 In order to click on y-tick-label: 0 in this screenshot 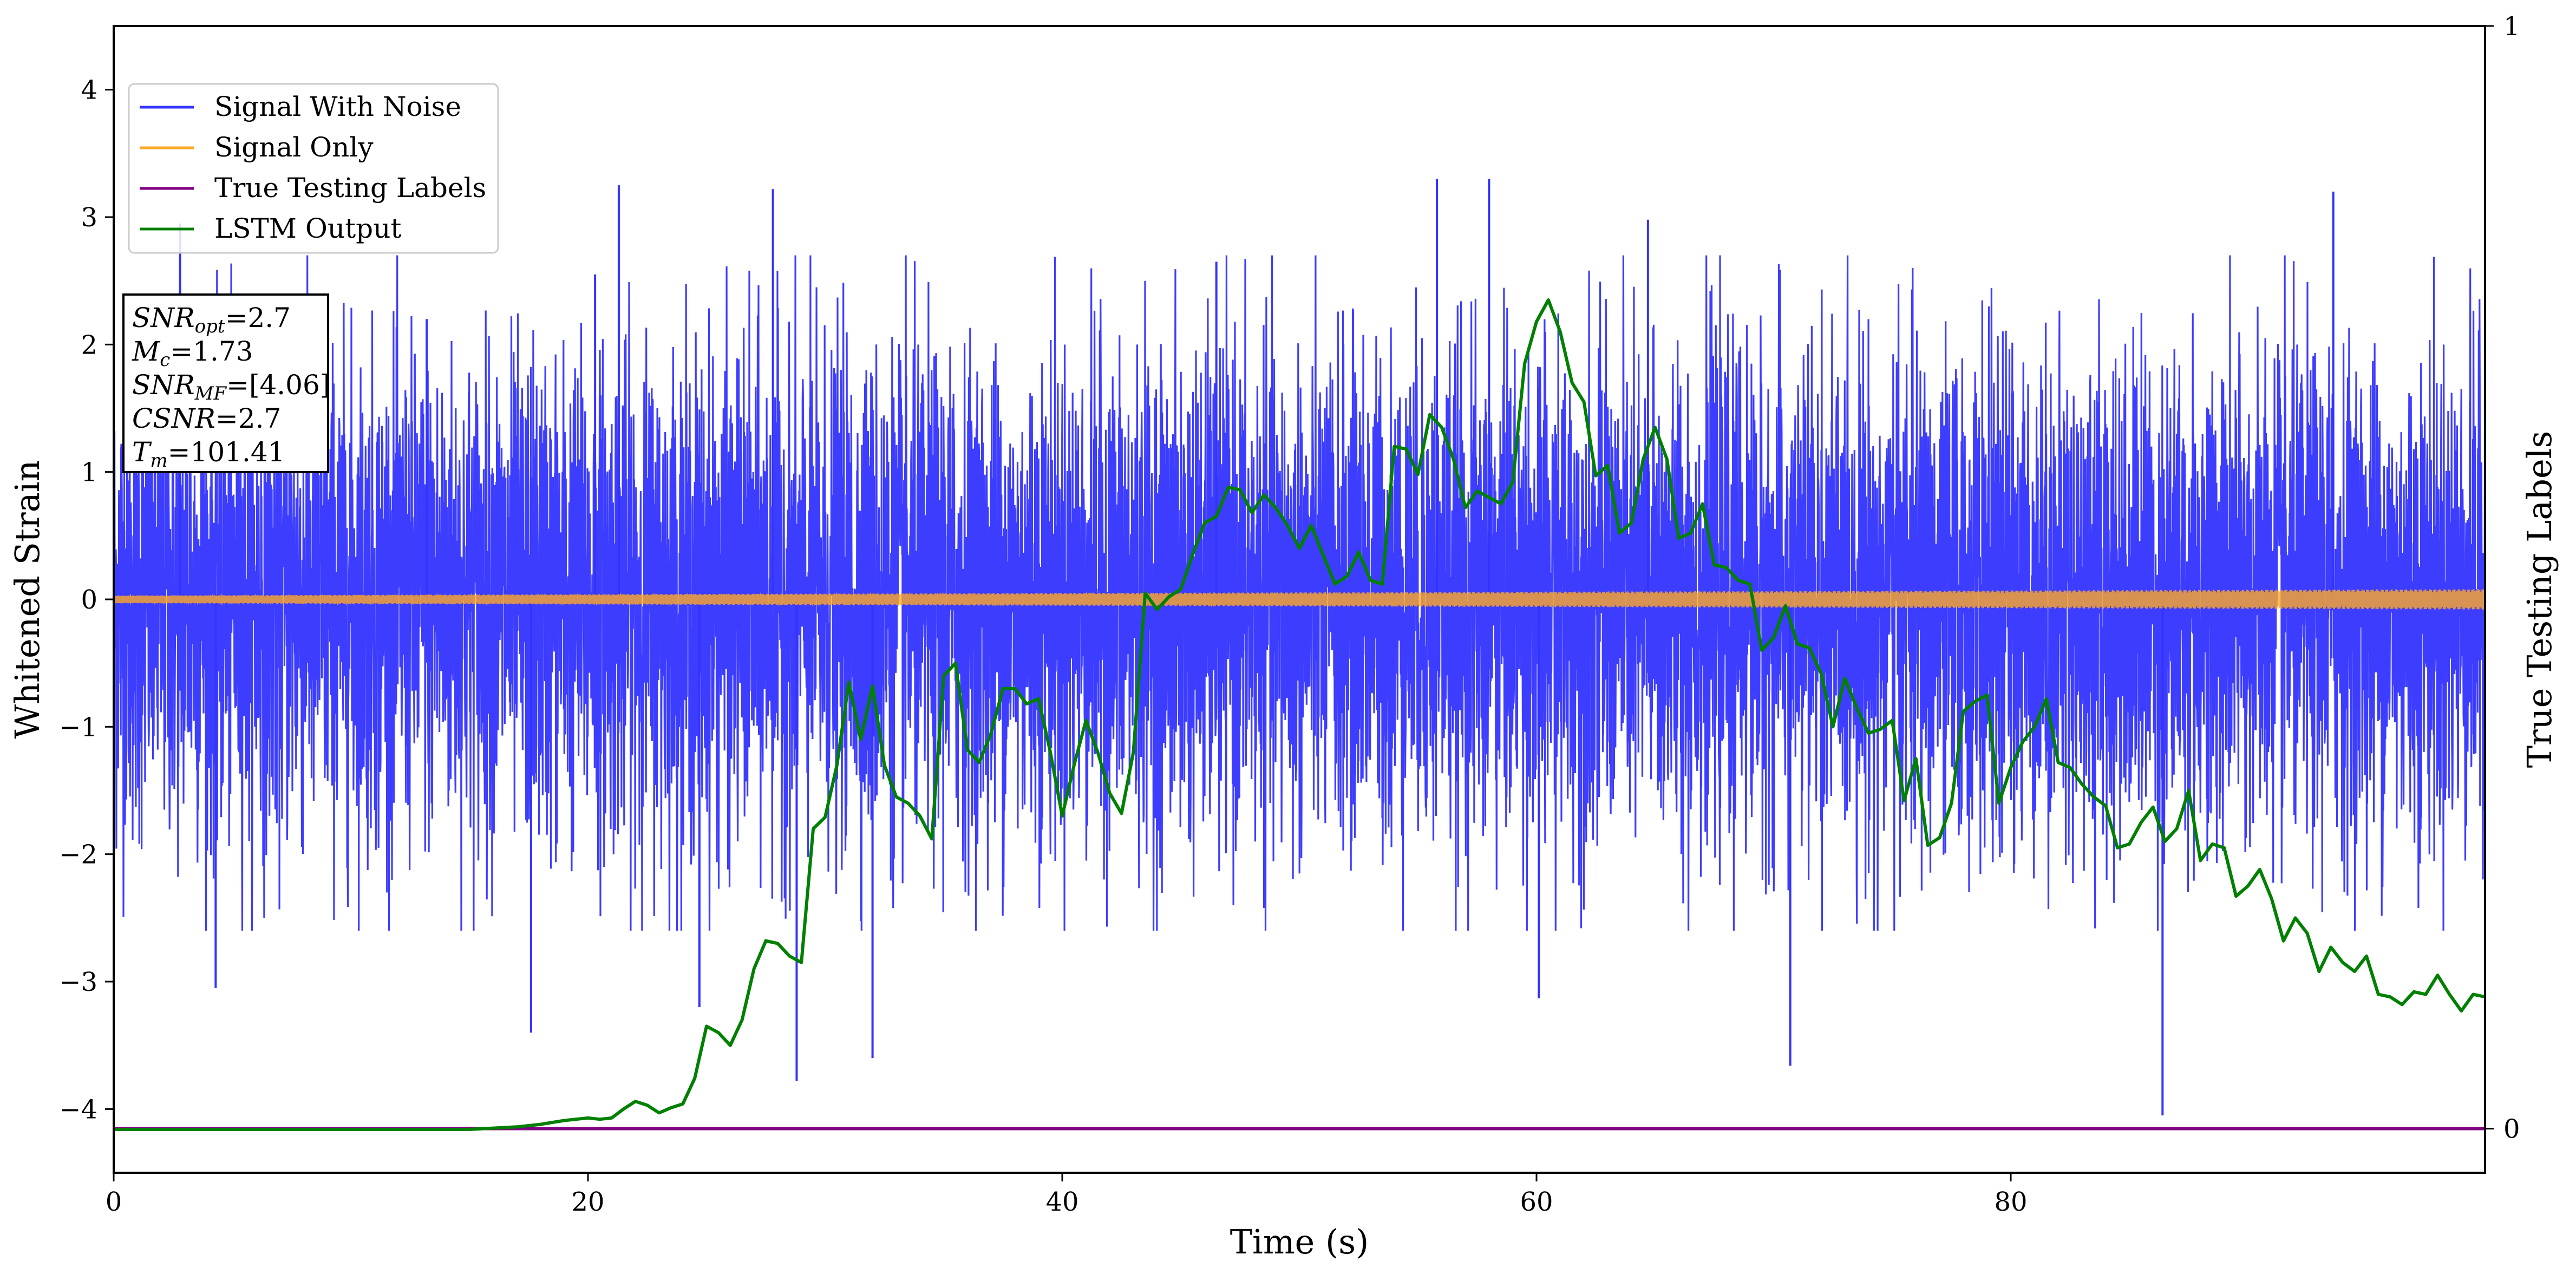, I will do `click(89, 600)`.